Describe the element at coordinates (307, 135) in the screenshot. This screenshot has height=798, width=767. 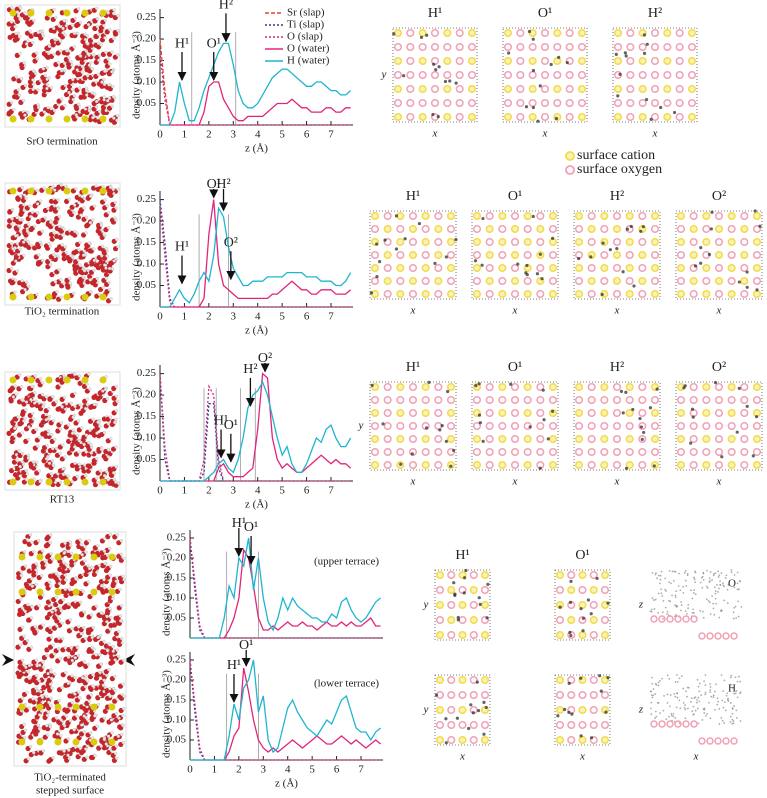
I see `x-tick-label: 6` at that location.